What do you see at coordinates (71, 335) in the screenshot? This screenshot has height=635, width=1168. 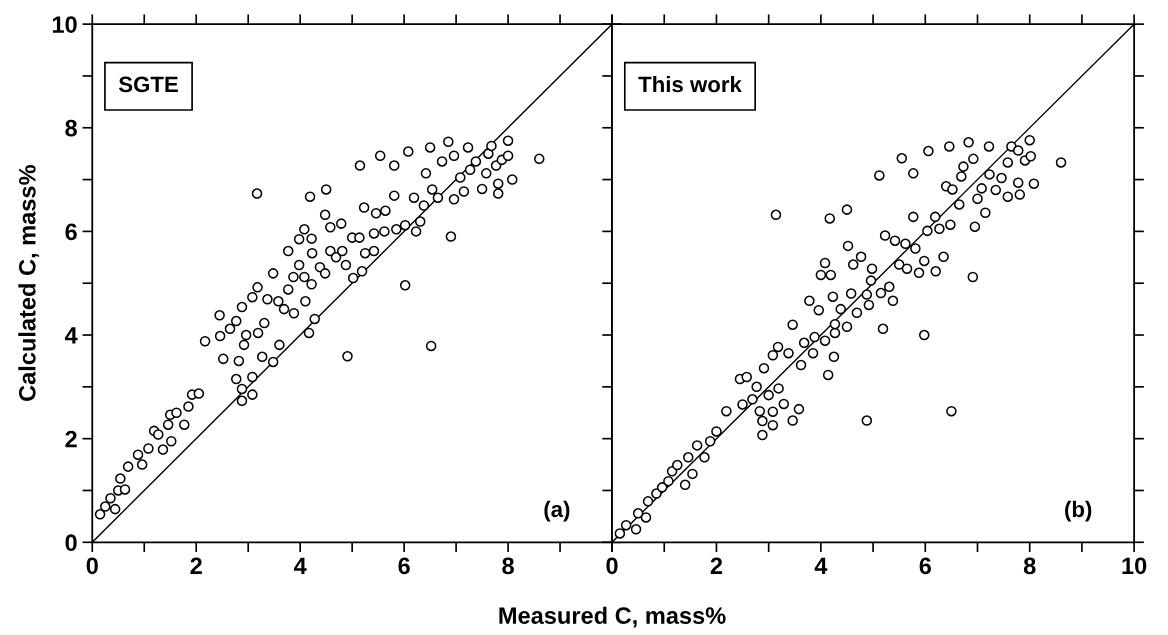 I see `y-tick-label: 4` at bounding box center [71, 335].